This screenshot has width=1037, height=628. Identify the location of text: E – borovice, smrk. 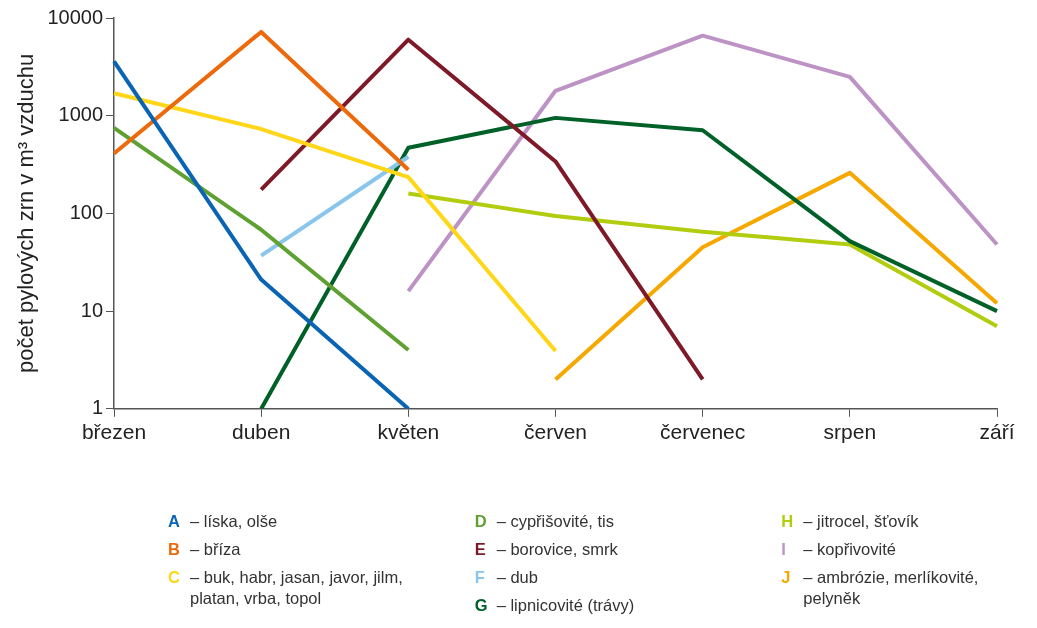
(546, 549).